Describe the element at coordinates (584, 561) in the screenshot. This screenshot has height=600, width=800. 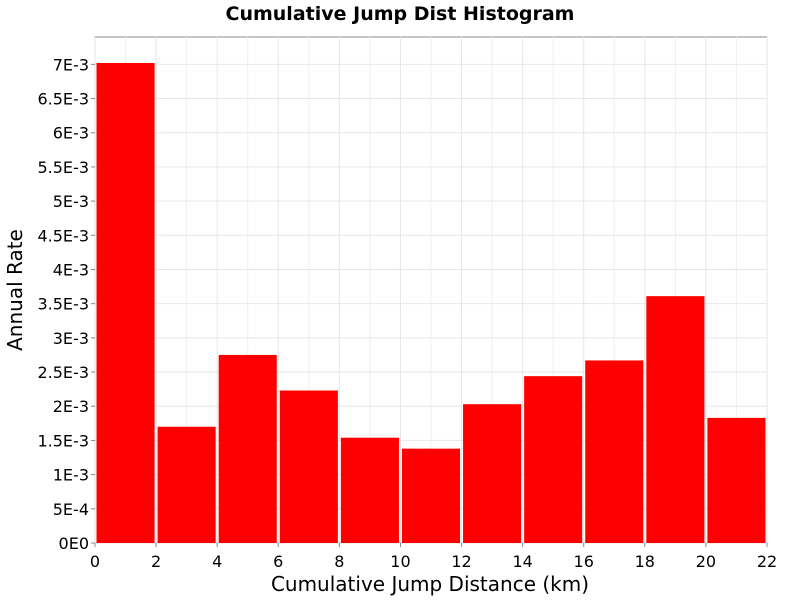
I see `x-tick-label: 16` at that location.